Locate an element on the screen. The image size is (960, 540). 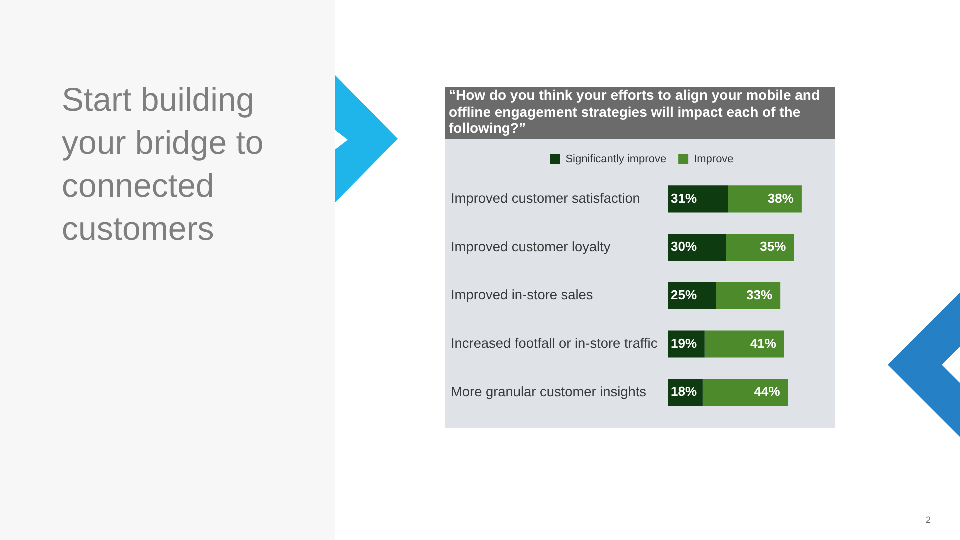
y-tick-label: Improved customer satisfaction is located at coordinates (545, 198).